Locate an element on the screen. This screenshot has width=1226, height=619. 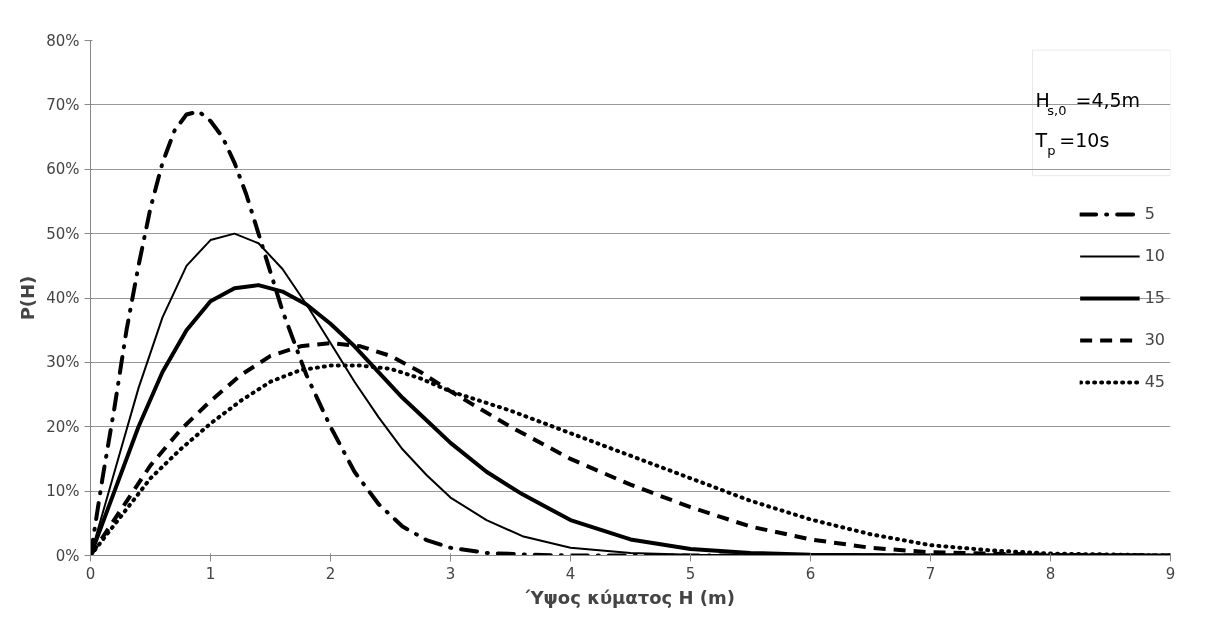
y-tick-label: 20% is located at coordinates (63, 426).